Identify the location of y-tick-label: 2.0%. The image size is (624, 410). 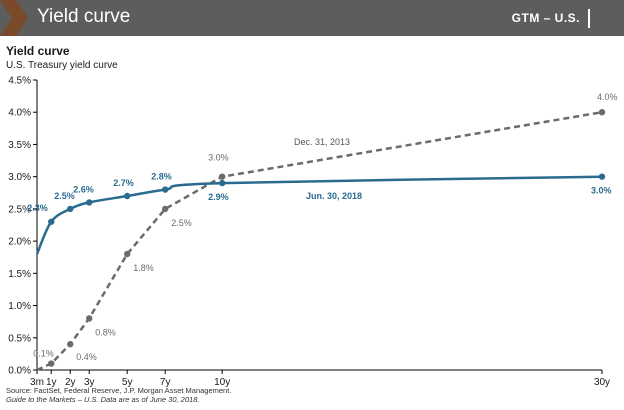
(19, 242).